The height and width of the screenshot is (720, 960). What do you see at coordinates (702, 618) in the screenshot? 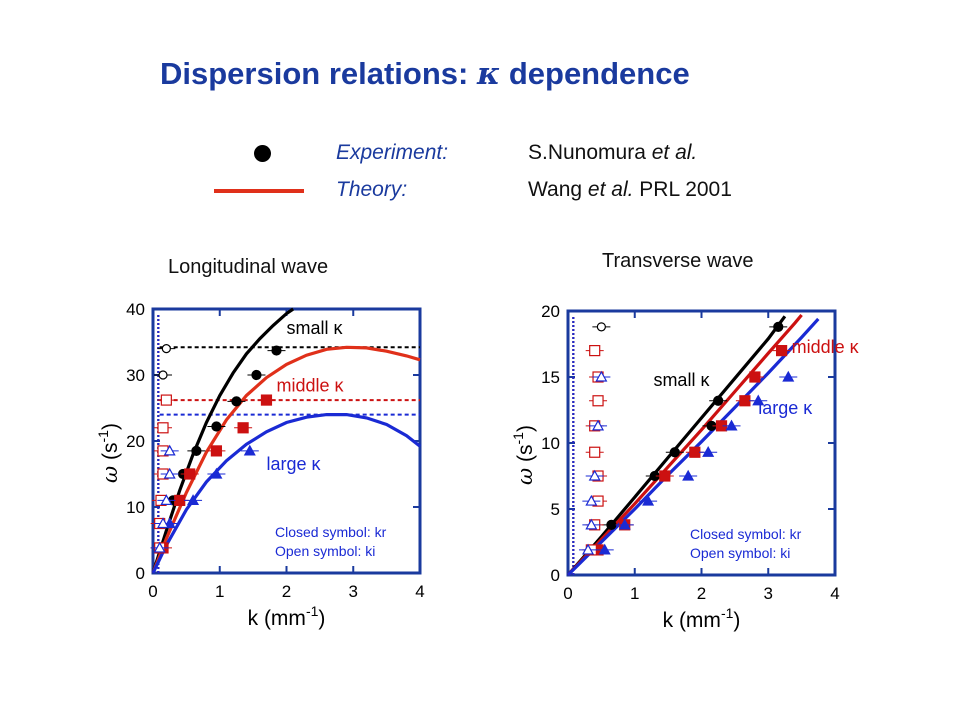
I see `right-x-axis-label: k (mm-1)` at bounding box center [702, 618].